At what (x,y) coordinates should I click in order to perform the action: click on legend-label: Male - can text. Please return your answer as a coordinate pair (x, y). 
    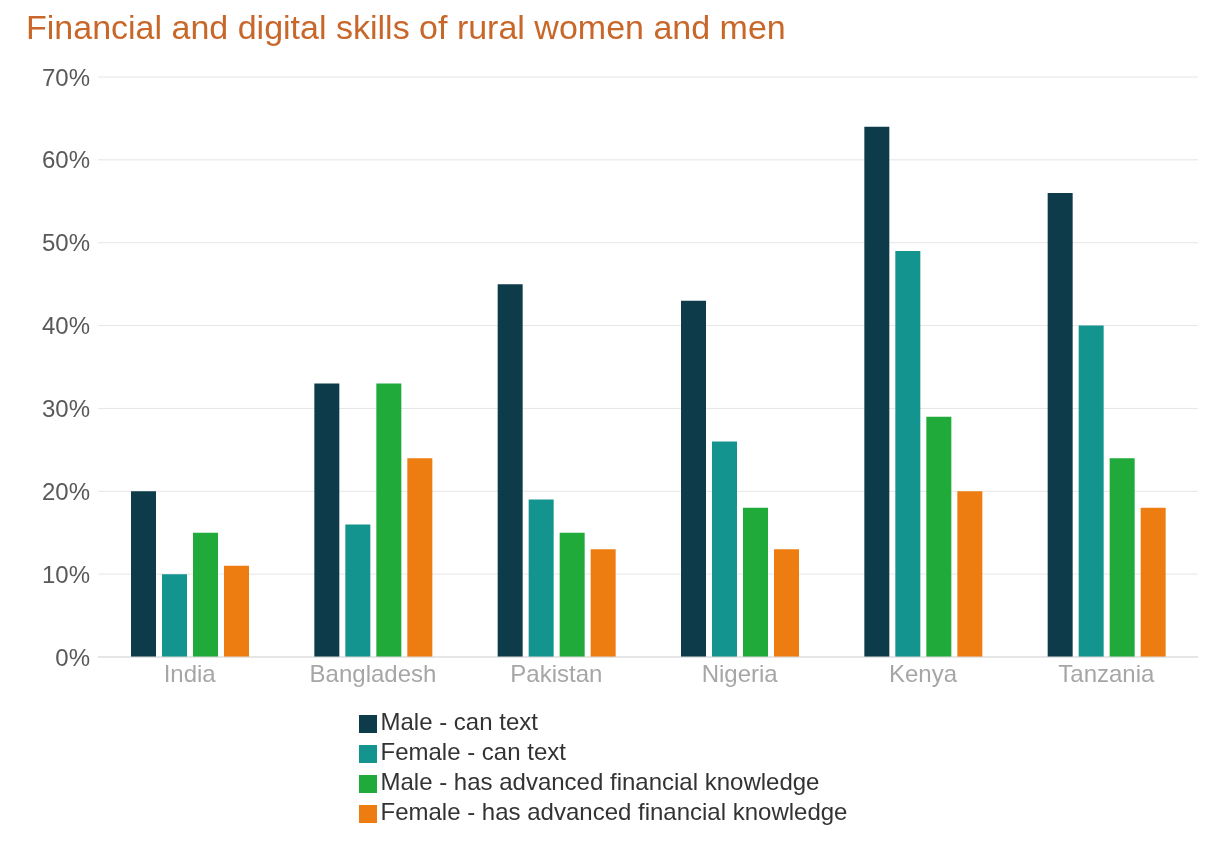
    Looking at the image, I should click on (459, 721).